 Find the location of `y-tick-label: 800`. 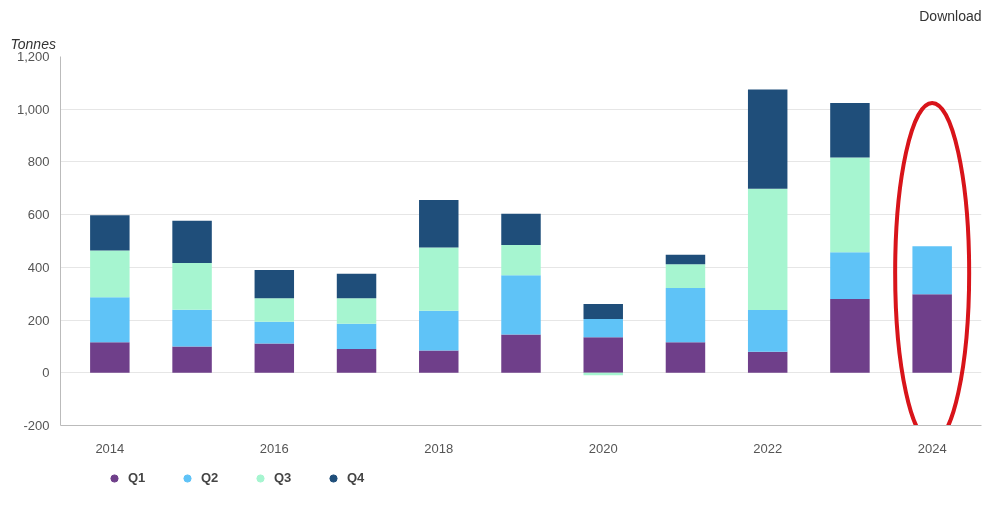

y-tick-label: 800 is located at coordinates (38, 162).